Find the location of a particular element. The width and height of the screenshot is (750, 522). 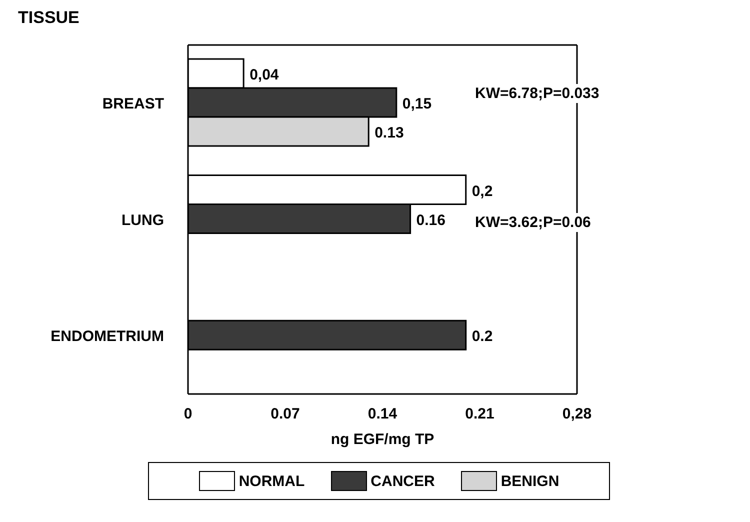

data-label: 0.2 is located at coordinates (482, 337).